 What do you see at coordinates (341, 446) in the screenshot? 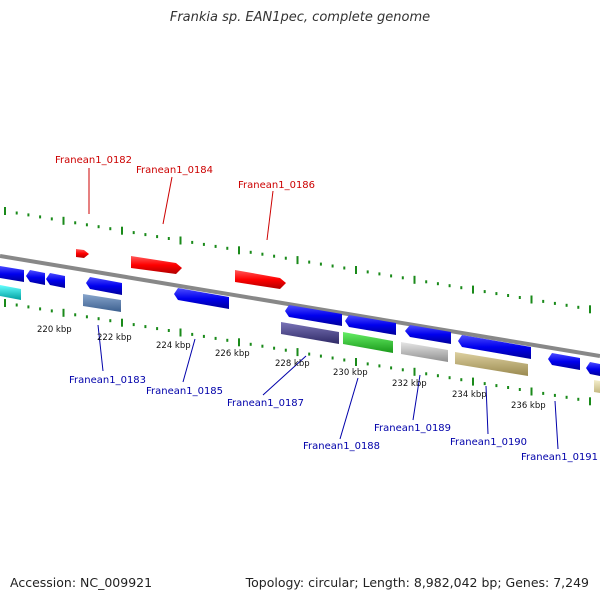
I see `gene-label-franean1-0188: Franean1_0188` at bounding box center [341, 446].